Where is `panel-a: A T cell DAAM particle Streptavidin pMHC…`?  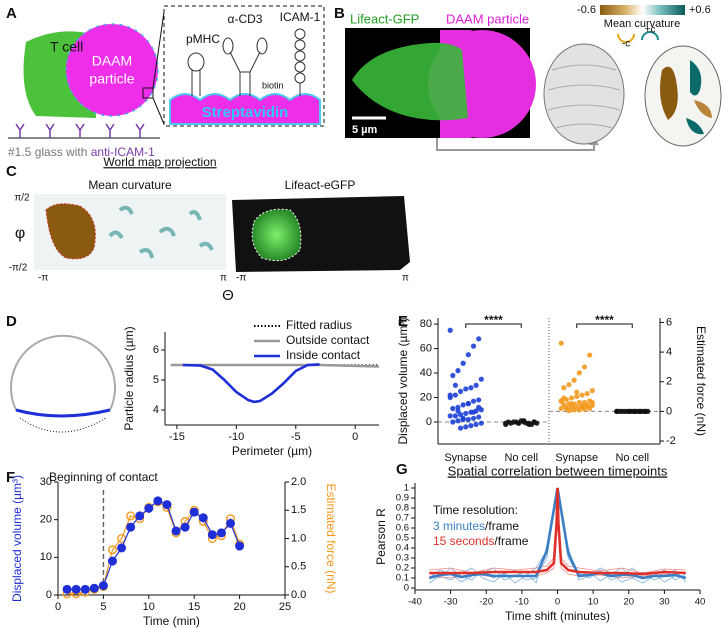
panel-a: A T cell DAAM particle Streptavidin pMHC… is located at coordinates (165, 82).